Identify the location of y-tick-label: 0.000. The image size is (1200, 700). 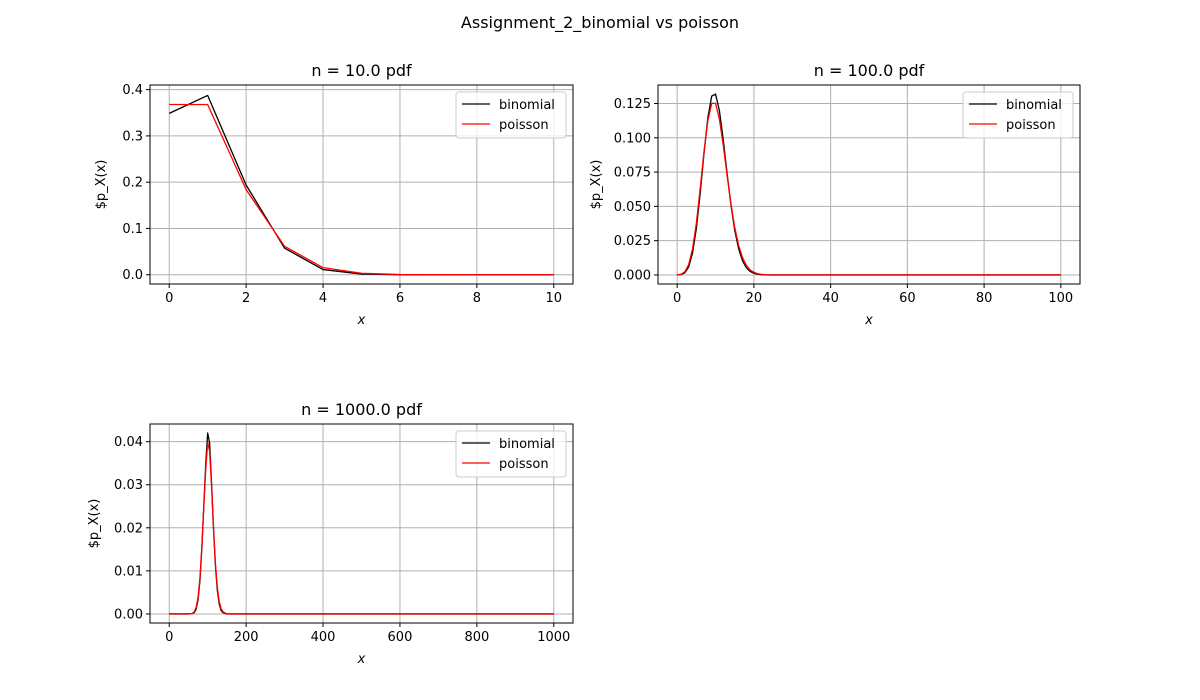
(632, 275).